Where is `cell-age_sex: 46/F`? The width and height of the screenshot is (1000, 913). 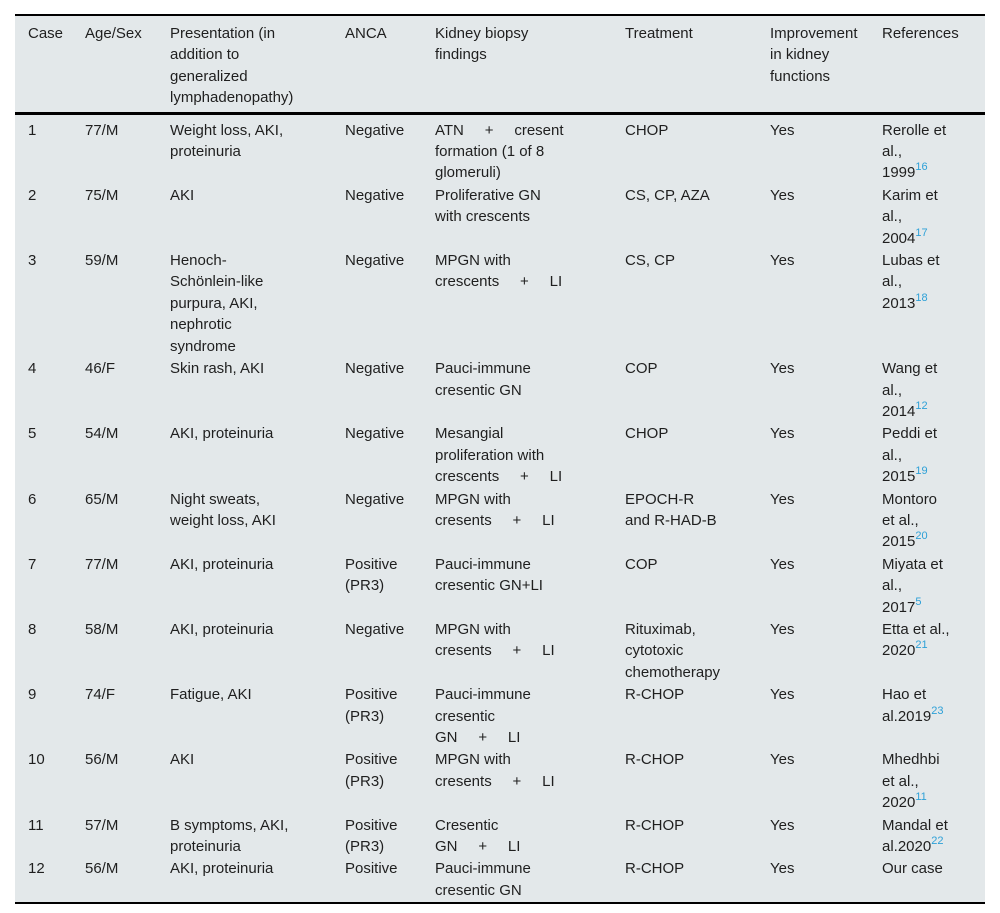
cell-age_sex: 46/F is located at coordinates (100, 369).